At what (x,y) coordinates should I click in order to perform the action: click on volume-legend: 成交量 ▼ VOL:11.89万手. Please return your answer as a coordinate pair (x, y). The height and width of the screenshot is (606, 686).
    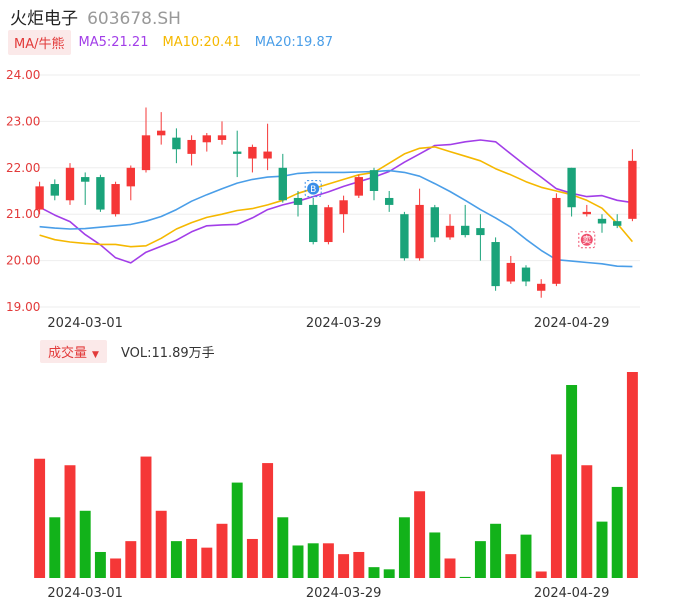
    Looking at the image, I should click on (127, 351).